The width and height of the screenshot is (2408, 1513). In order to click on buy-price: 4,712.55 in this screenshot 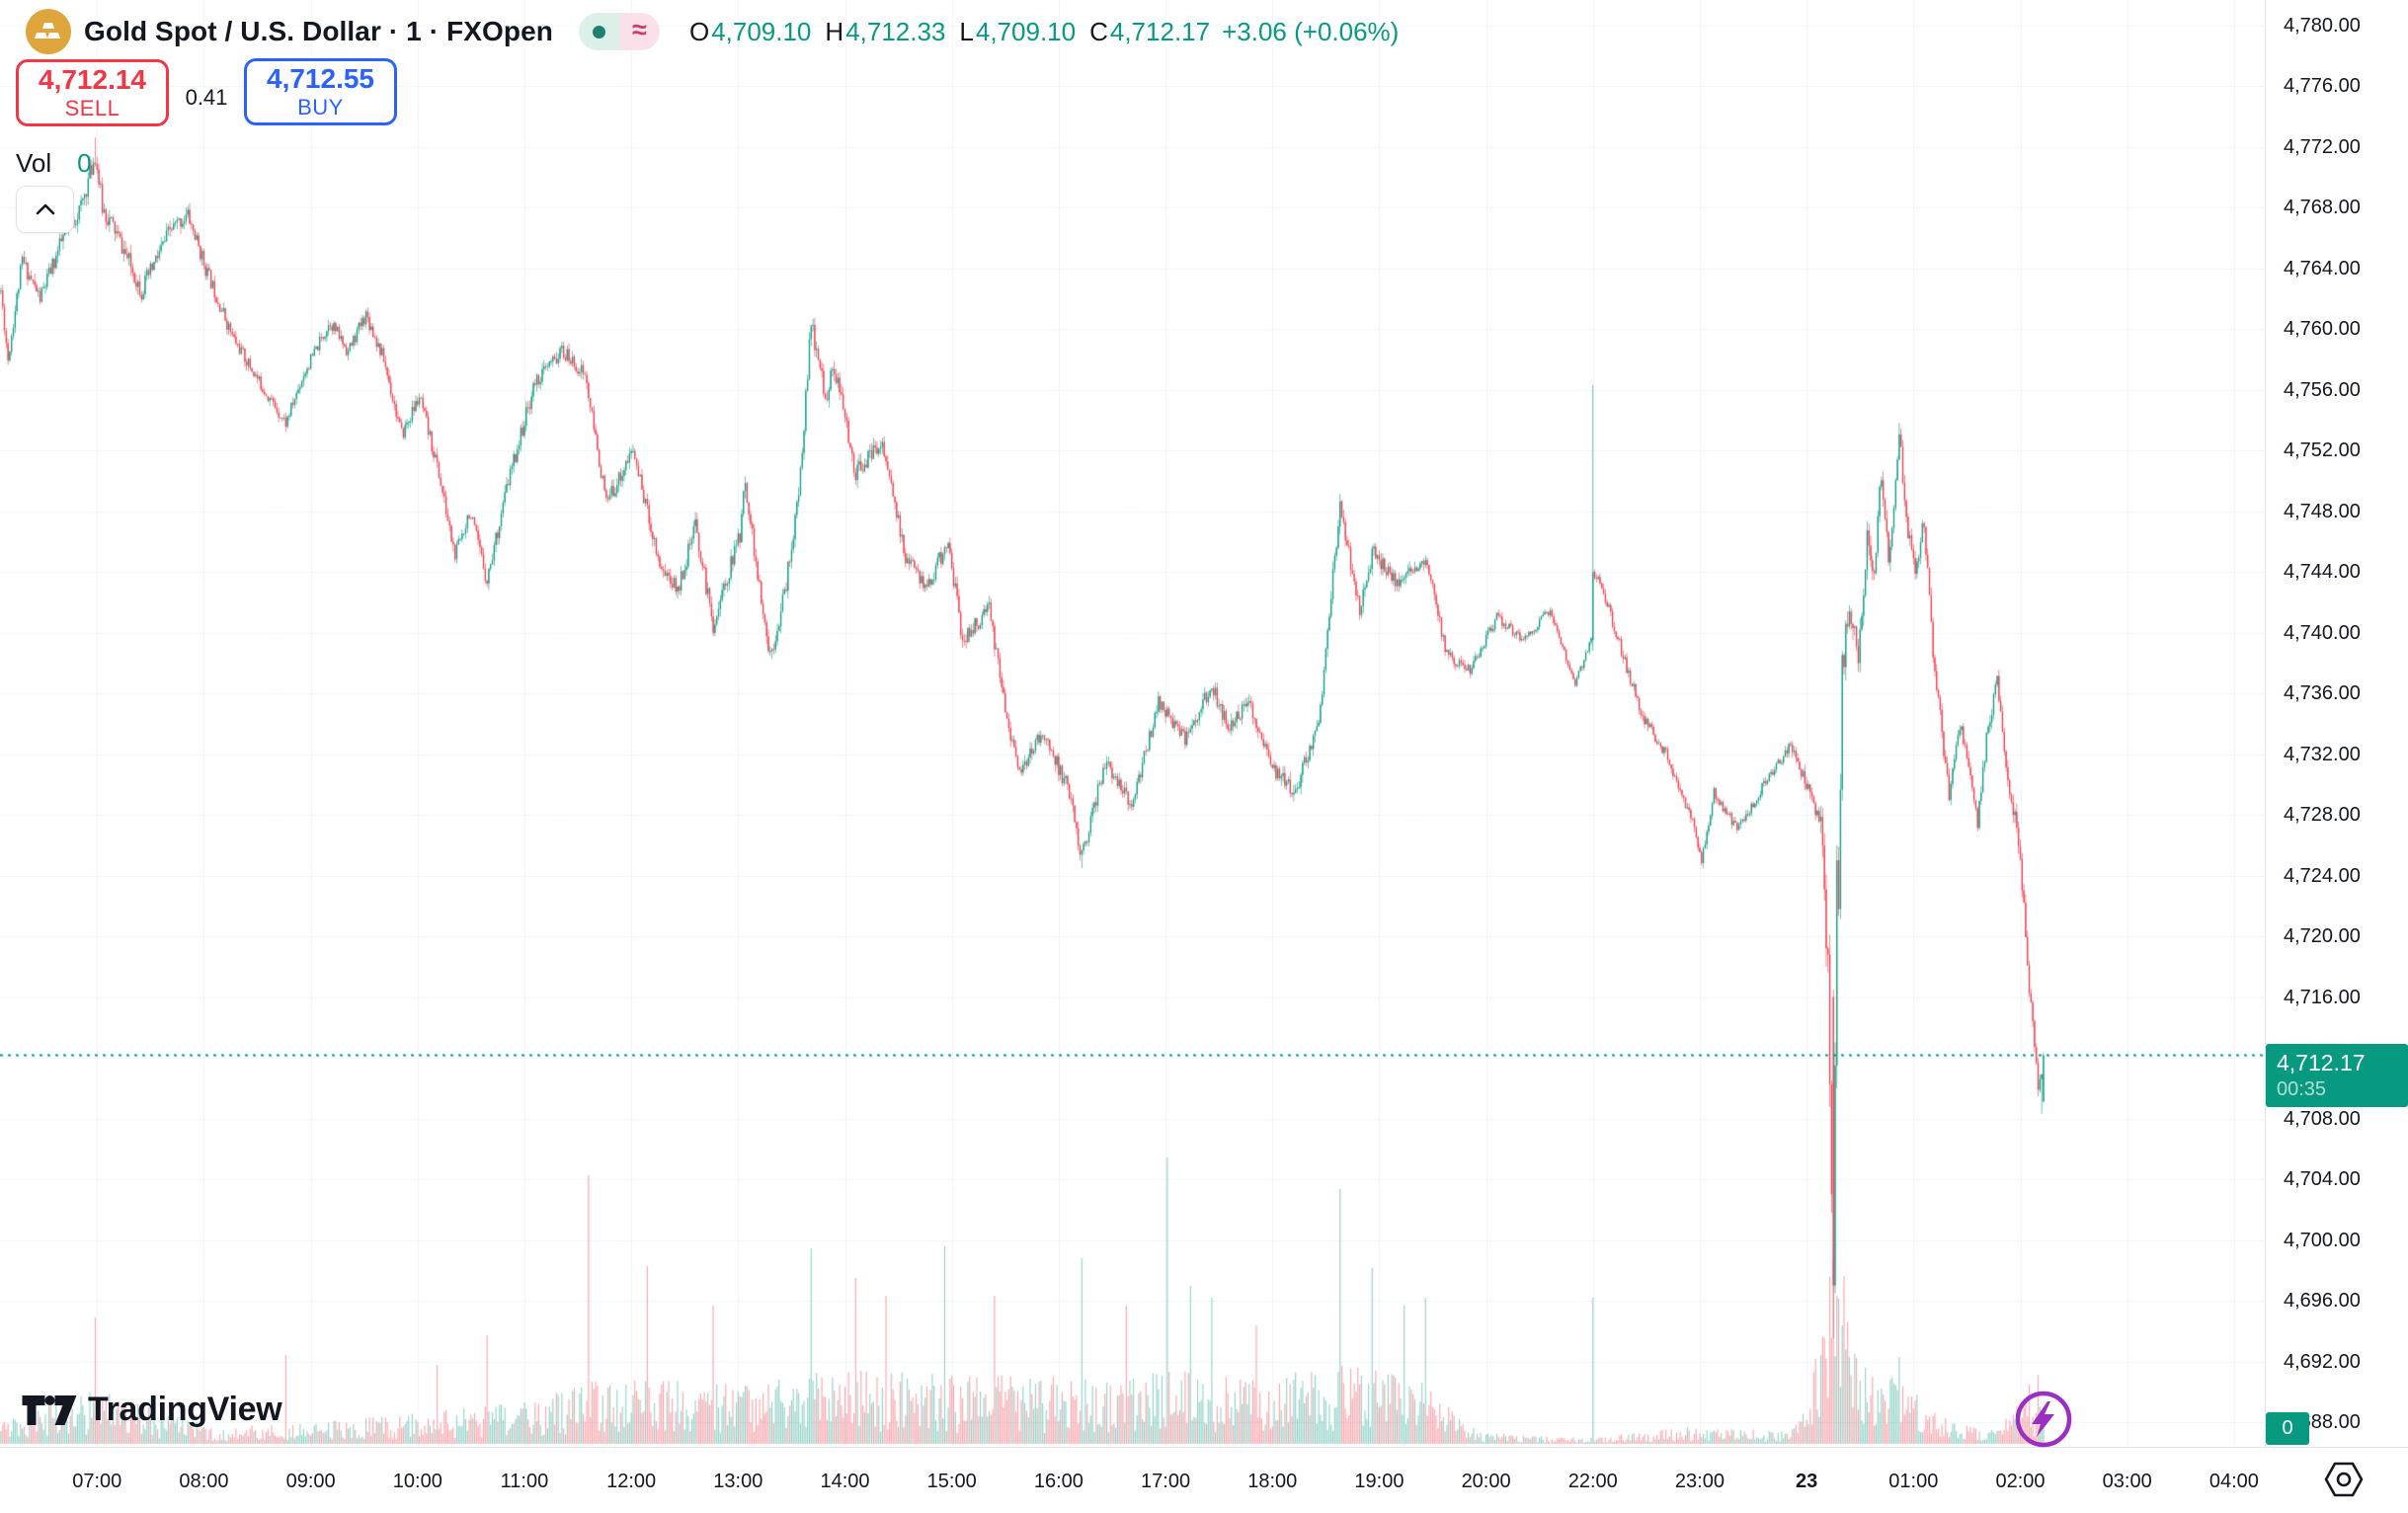, I will do `click(321, 78)`.